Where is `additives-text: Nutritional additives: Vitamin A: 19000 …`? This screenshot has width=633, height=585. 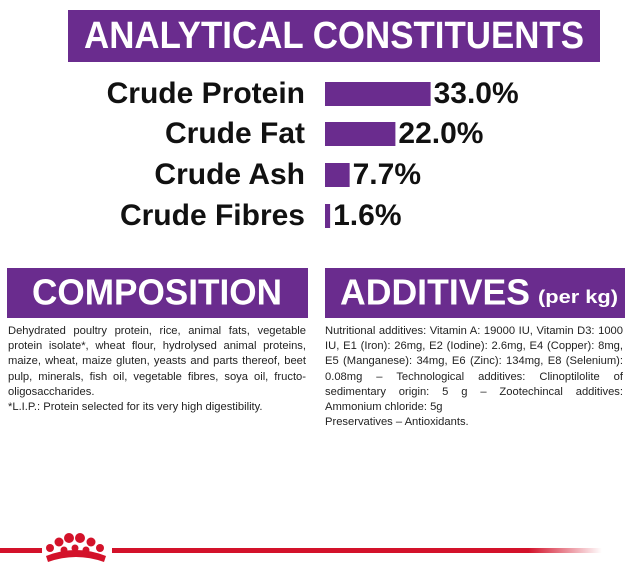
additives-text: Nutritional additives: Vitamin A: 19000 … is located at coordinates (474, 369).